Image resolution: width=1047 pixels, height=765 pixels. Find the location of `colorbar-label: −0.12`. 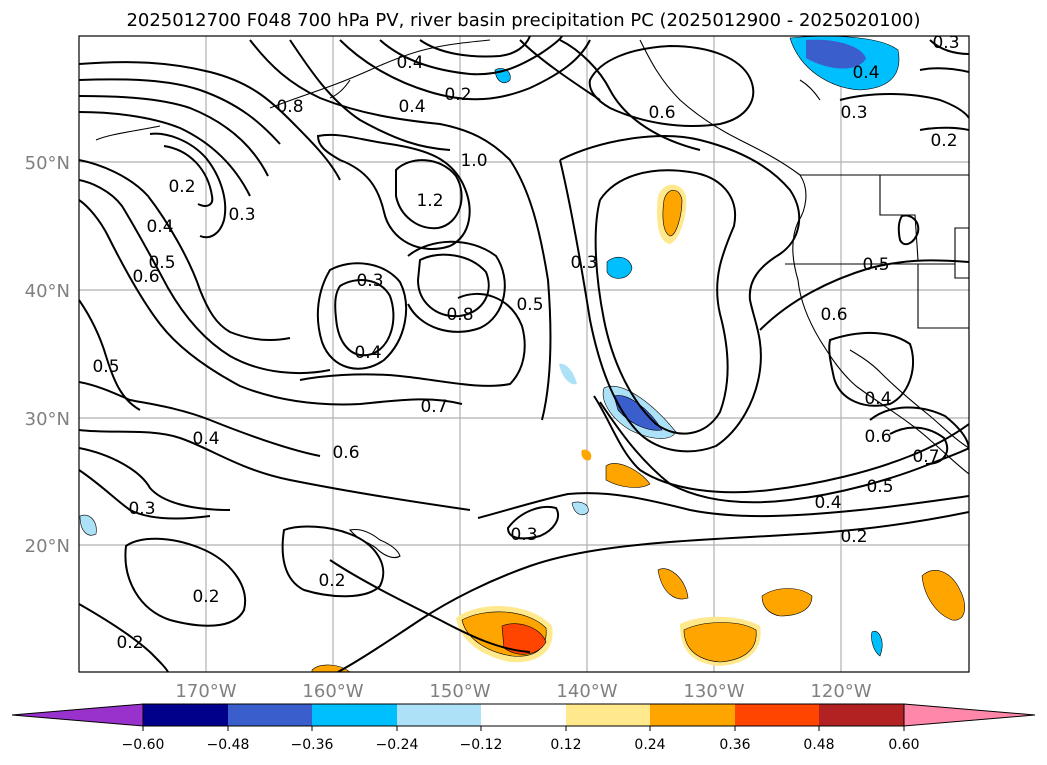

colorbar-label: −0.12 is located at coordinates (481, 745).